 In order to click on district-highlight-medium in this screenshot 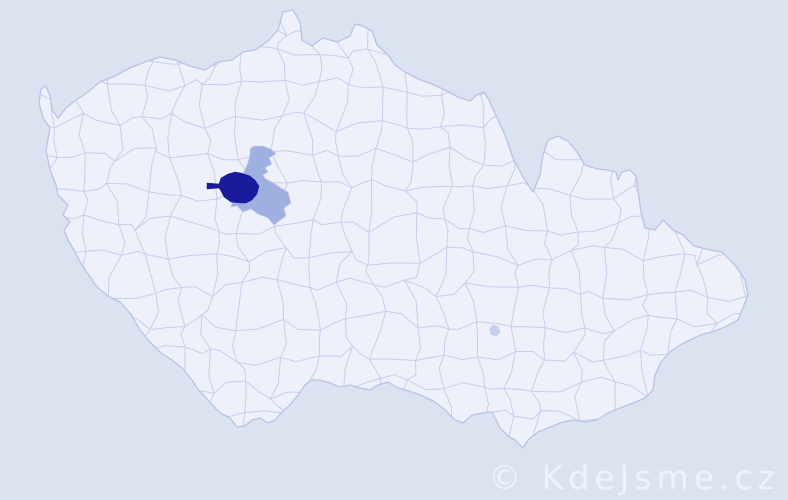, I will do `click(261, 185)`.